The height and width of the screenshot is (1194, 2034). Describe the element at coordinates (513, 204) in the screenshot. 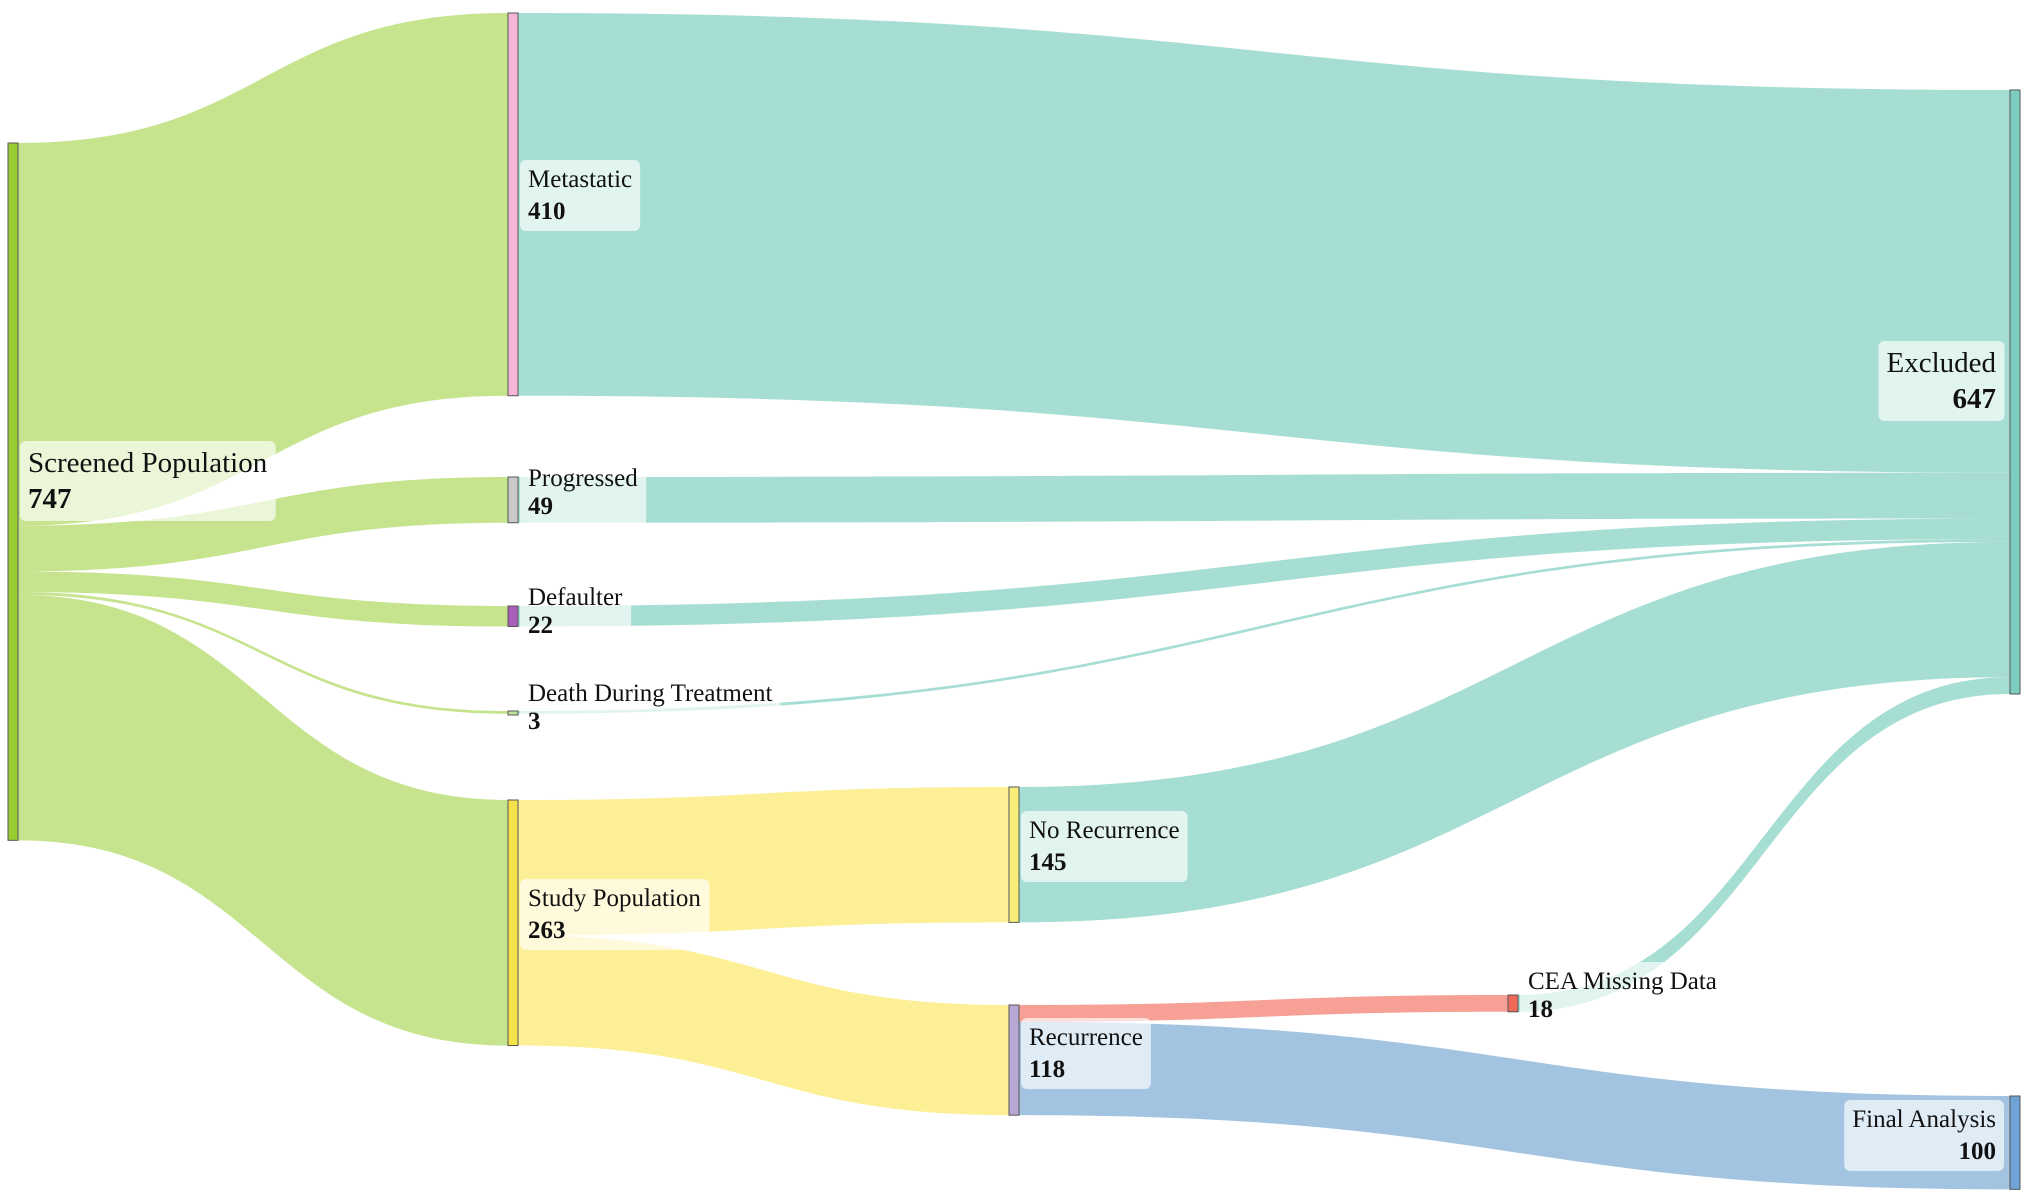

I see `node-bar-metastatic` at that location.